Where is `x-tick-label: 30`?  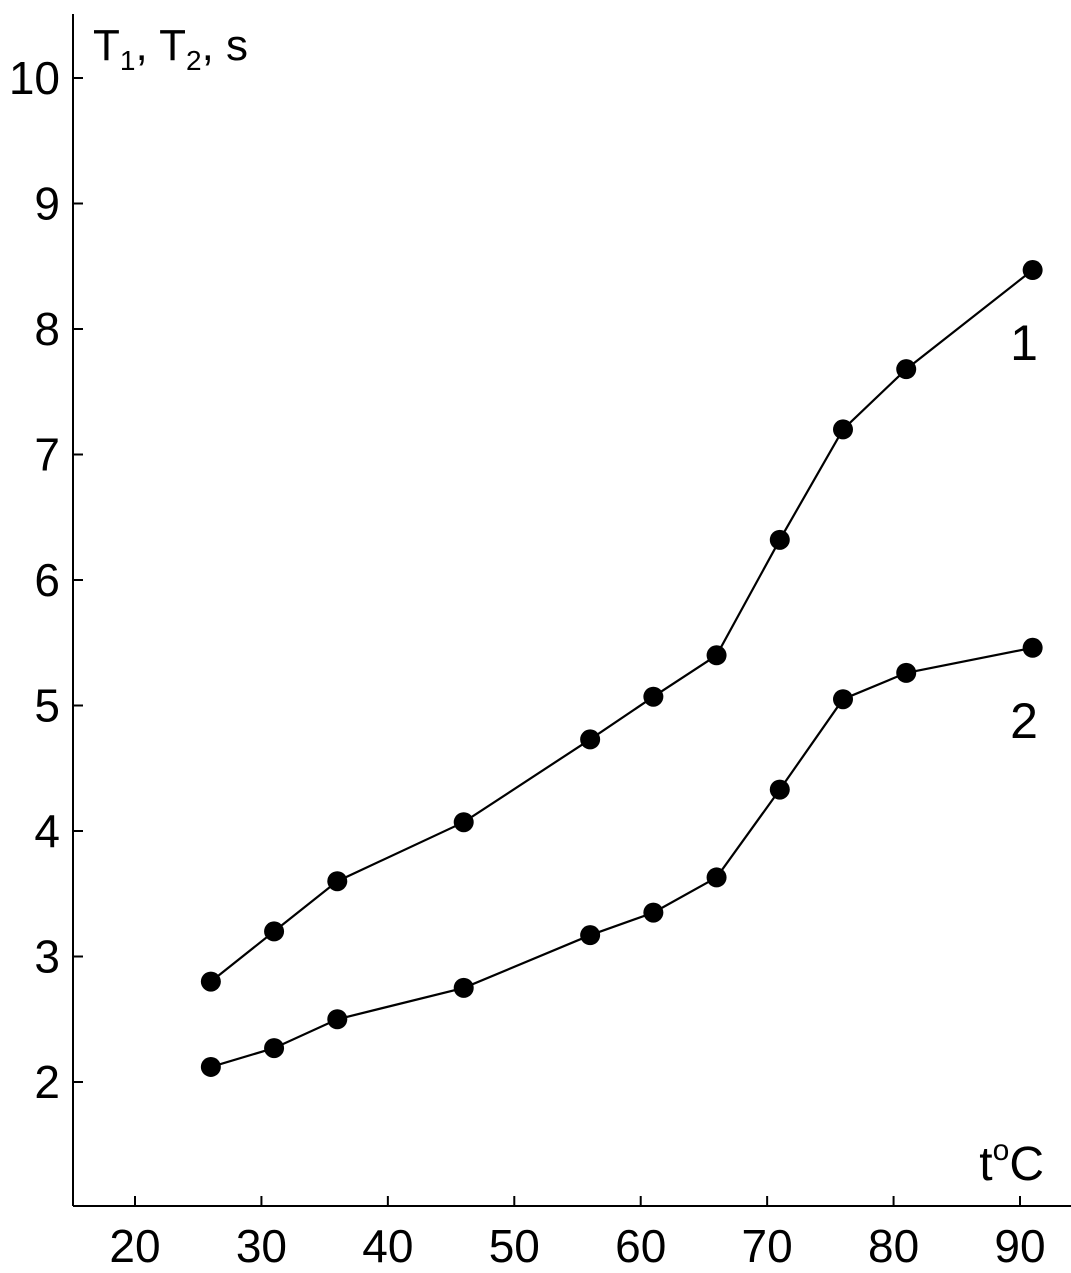
x-tick-label: 30 is located at coordinates (261, 1246).